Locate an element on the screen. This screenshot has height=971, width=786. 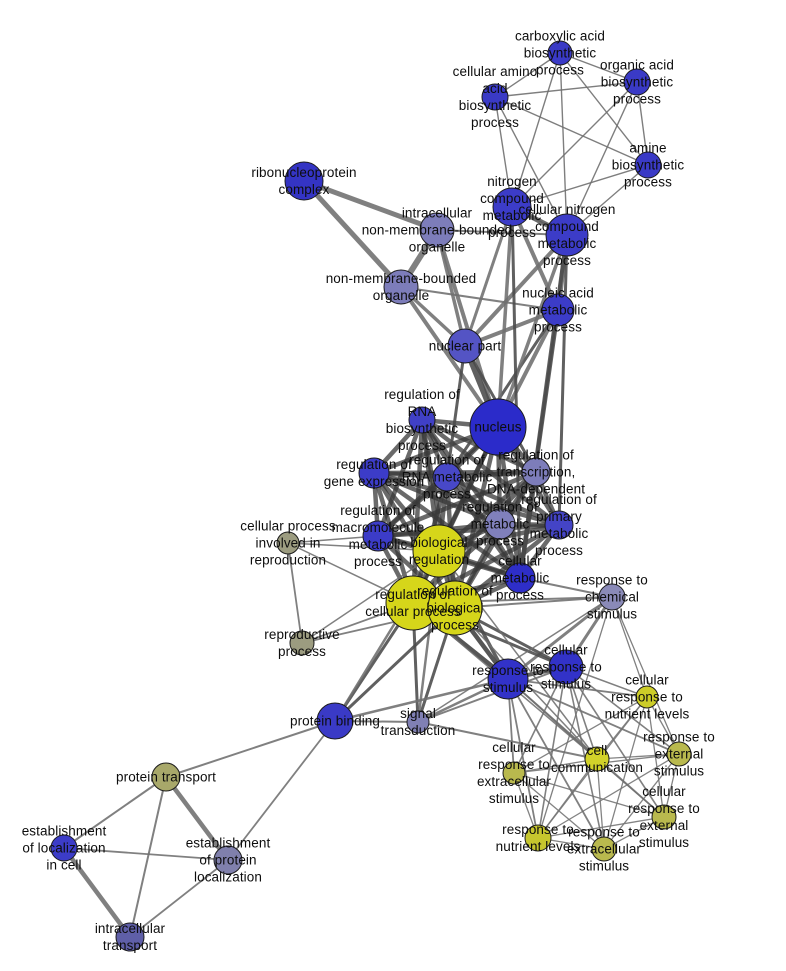
graph-node-regMacro is located at coordinates (378, 536).